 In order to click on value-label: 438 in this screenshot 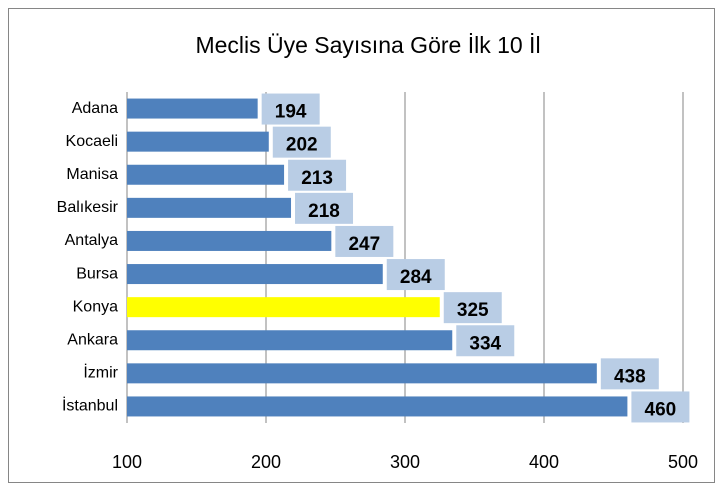, I will do `click(630, 376)`.